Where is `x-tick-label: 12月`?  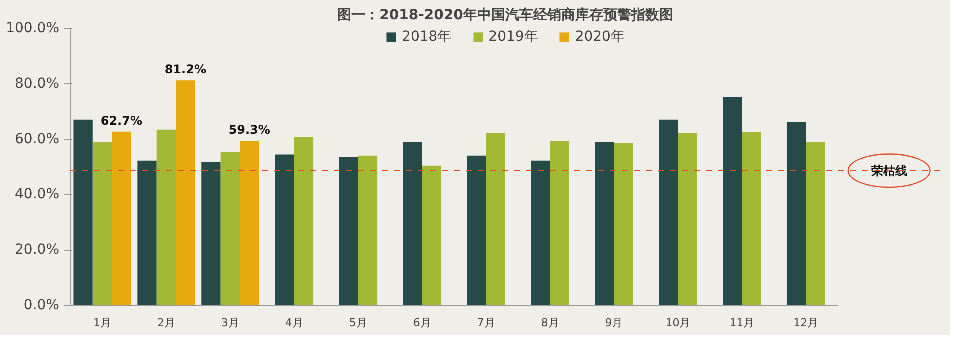 x-tick-label: 12月 is located at coordinates (806, 323).